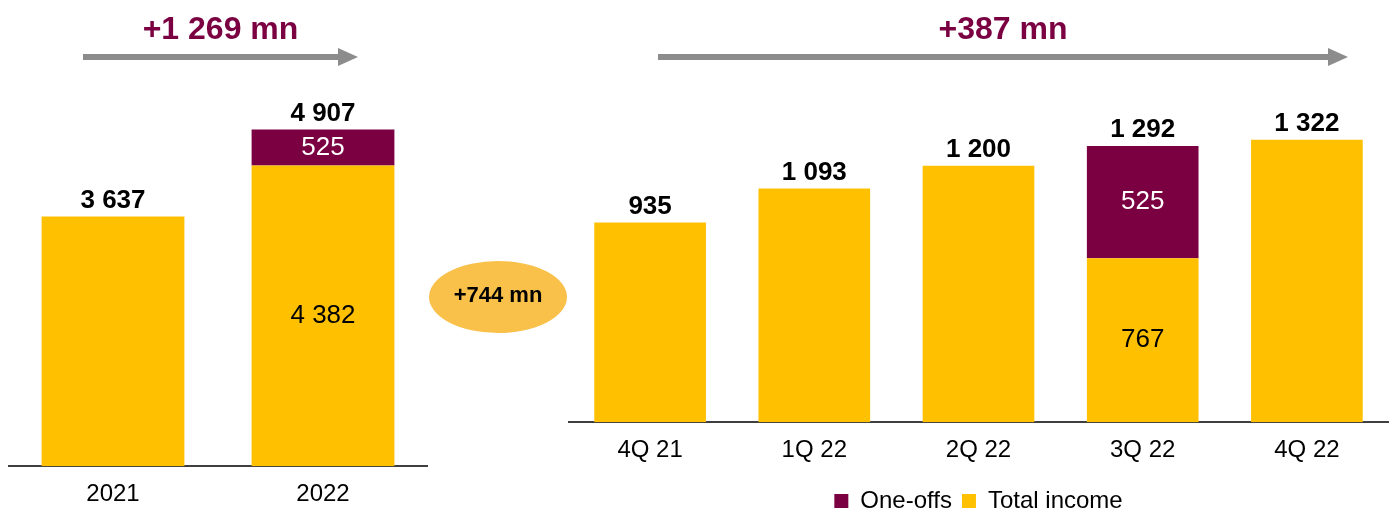 This screenshot has height=525, width=1397. I want to click on total-label: 935, so click(650, 204).